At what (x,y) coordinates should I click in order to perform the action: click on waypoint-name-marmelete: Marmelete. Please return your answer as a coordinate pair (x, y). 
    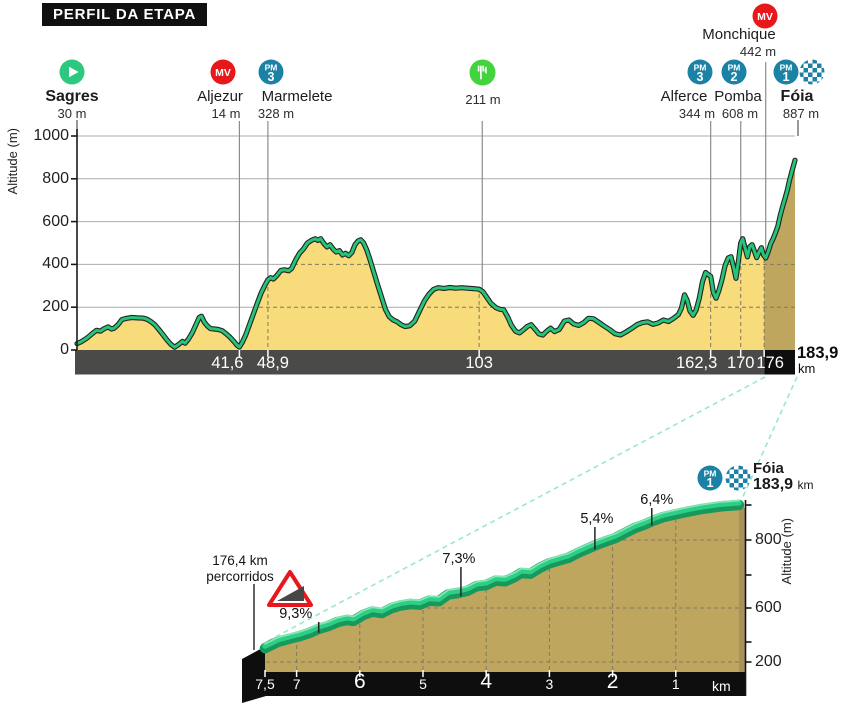
    Looking at the image, I should click on (297, 96).